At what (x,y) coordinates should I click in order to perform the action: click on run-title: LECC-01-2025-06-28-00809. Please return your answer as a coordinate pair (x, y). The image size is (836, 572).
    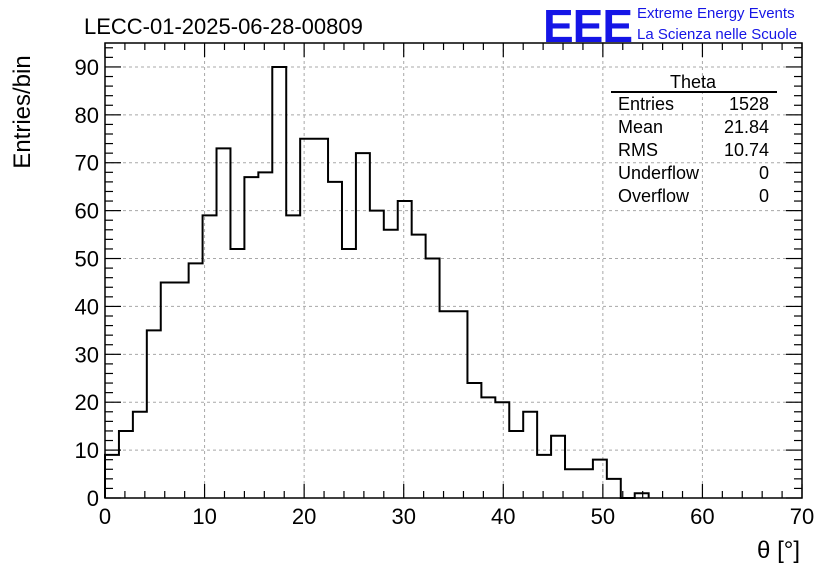
    Looking at the image, I should click on (223, 26).